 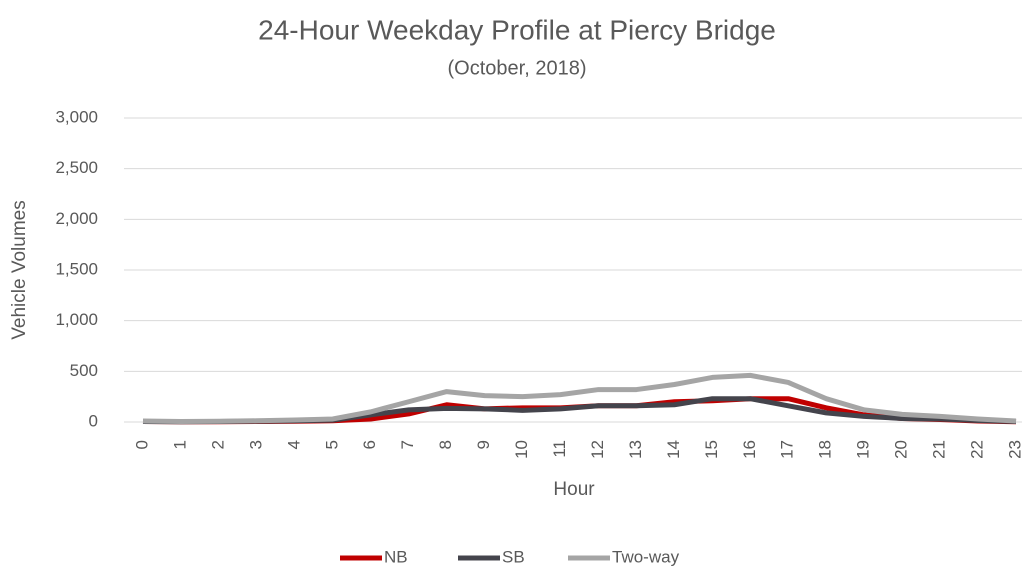 I want to click on y-tick-label: 500, so click(x=84, y=370).